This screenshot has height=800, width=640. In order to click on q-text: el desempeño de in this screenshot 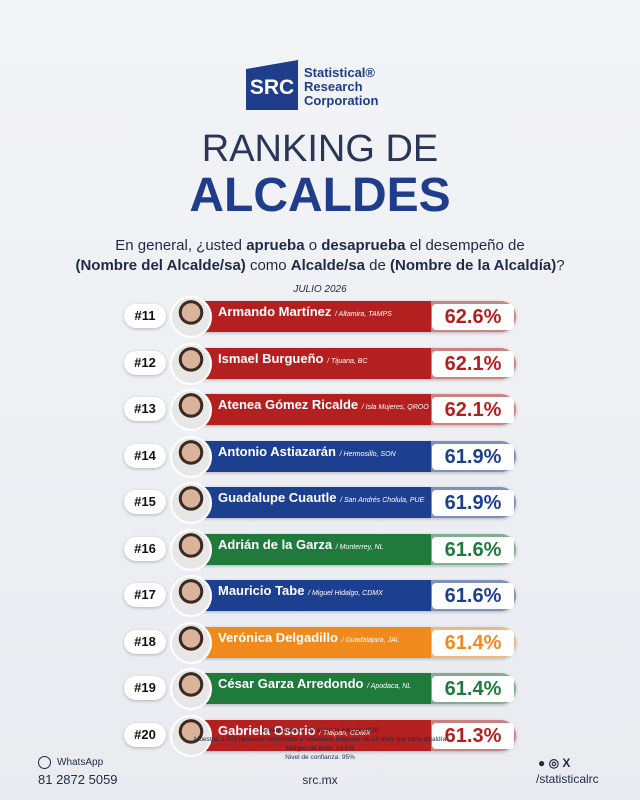, I will do `click(465, 245)`.